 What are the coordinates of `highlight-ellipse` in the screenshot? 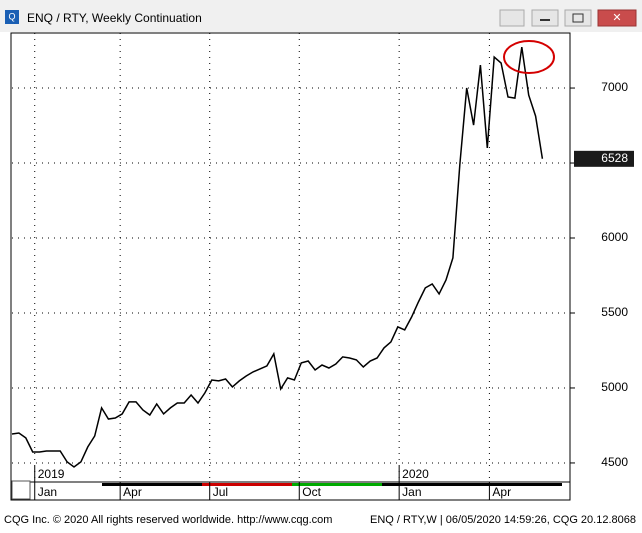 It's located at (529, 57).